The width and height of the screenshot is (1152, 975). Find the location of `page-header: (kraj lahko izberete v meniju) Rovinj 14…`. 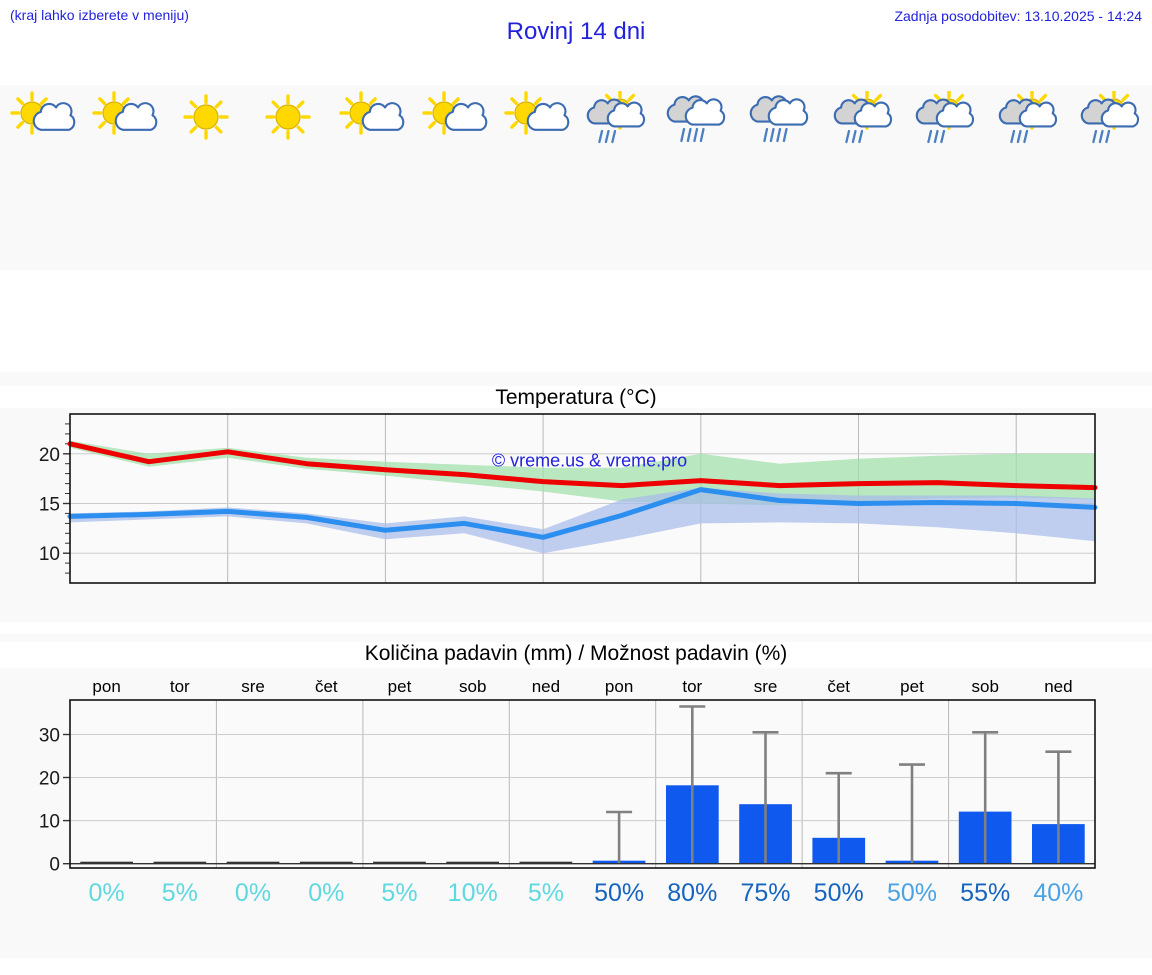

page-header: (kraj lahko izberete v meniju) Rovinj 14… is located at coordinates (576, 30).